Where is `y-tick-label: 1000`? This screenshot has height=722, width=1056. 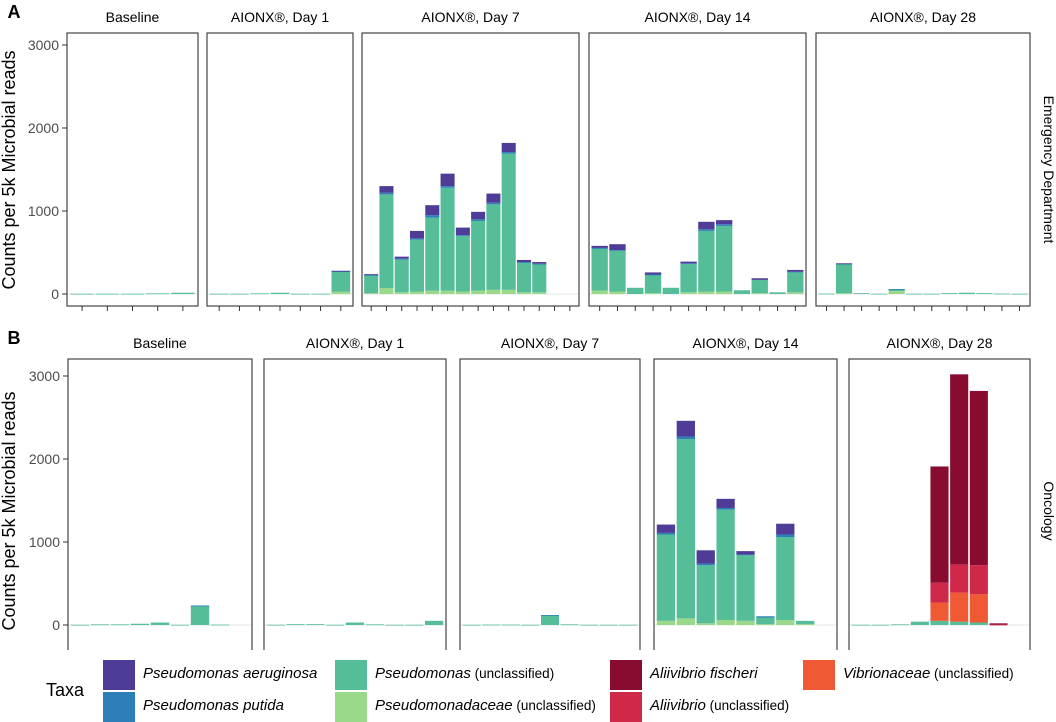 y-tick-label: 1000 is located at coordinates (44, 542).